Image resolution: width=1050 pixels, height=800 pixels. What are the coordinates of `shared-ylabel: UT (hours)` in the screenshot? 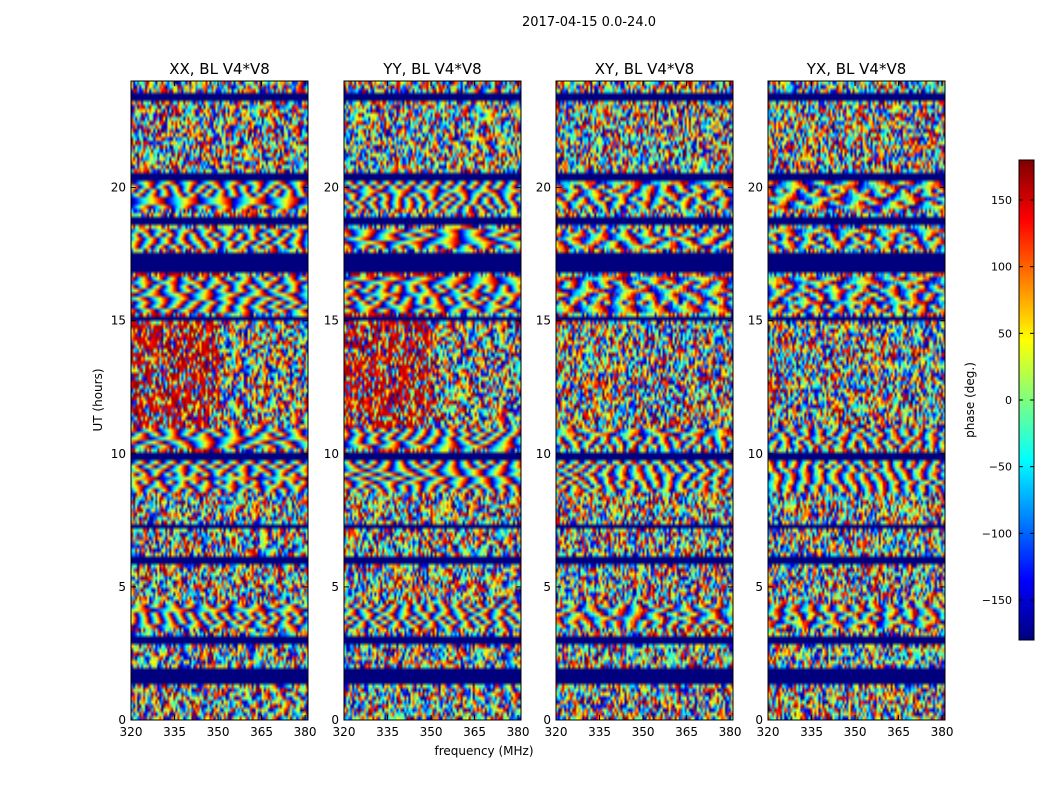 It's located at (98, 399).